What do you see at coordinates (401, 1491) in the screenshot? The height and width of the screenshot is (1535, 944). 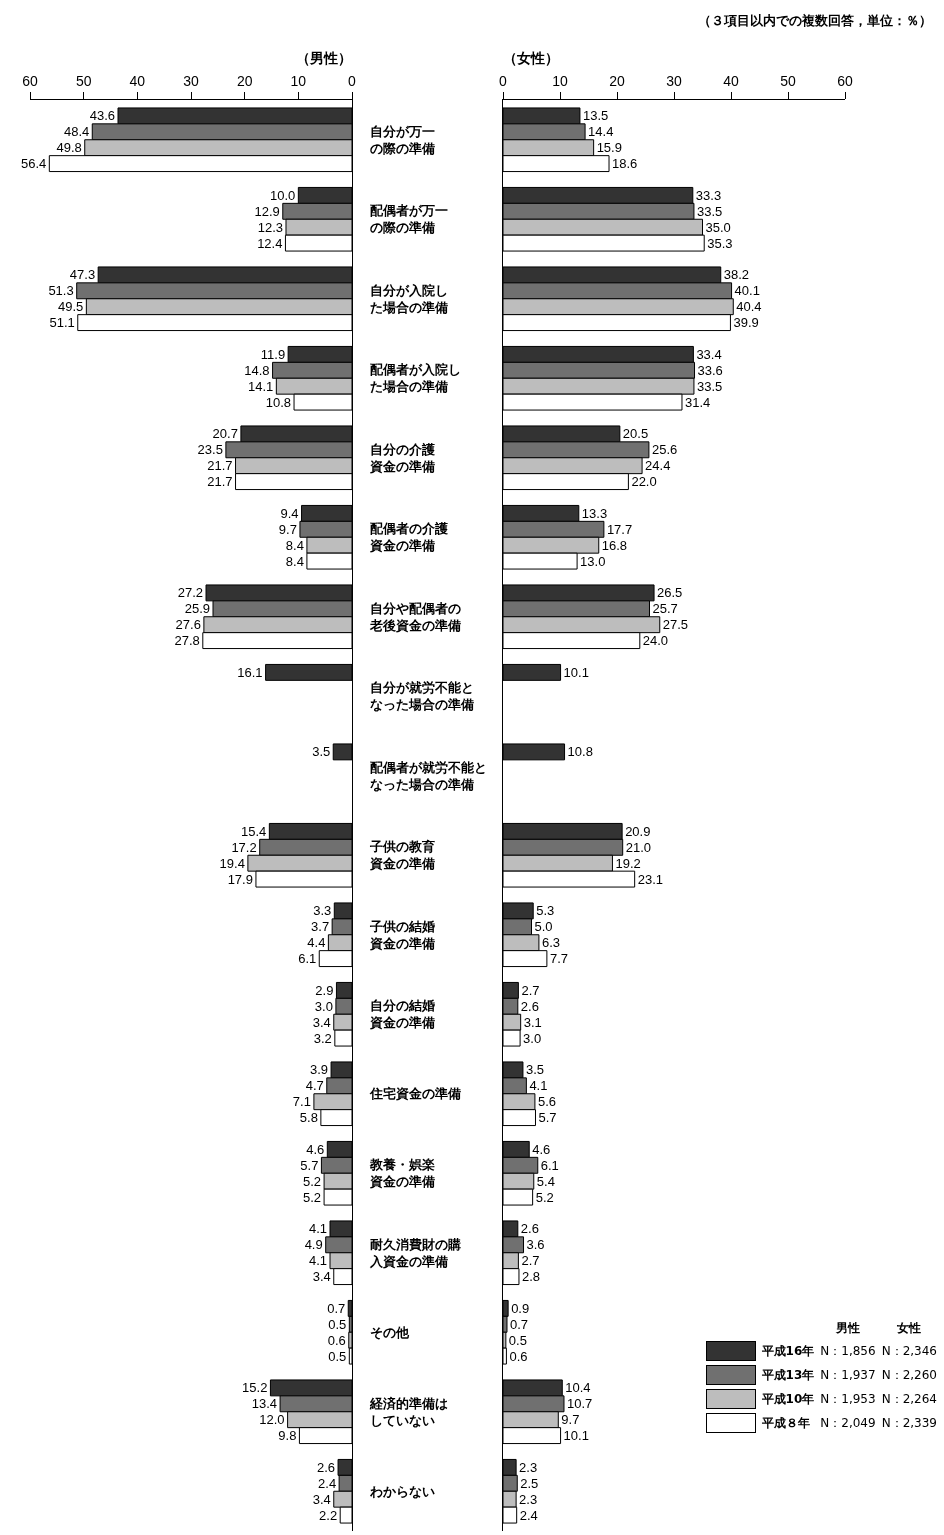 I see `y-tick-label: わからない` at bounding box center [401, 1491].